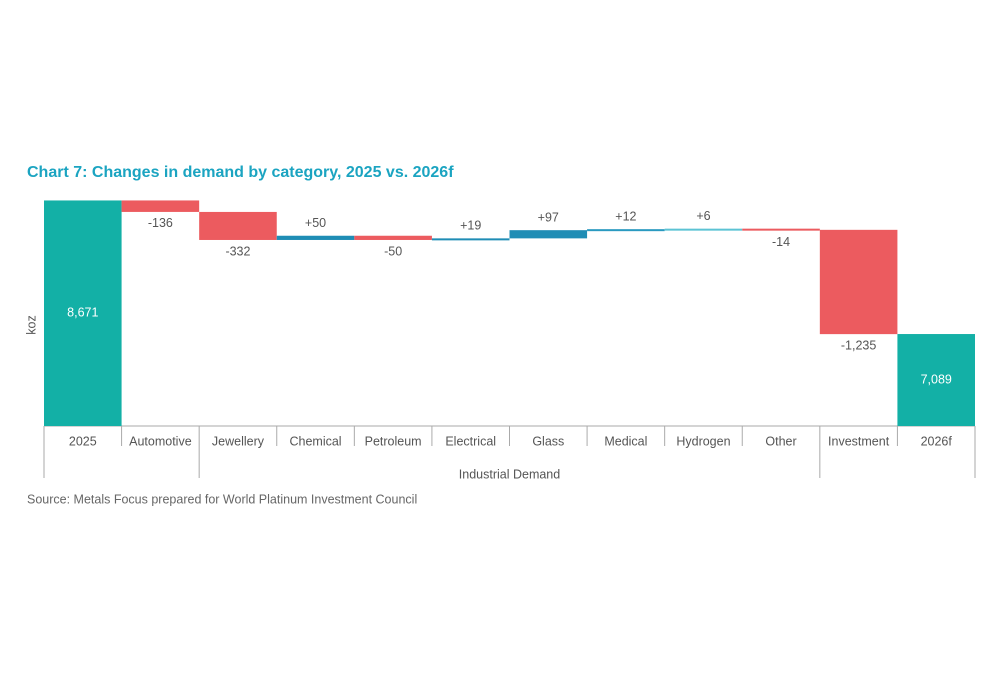 The height and width of the screenshot is (675, 1000). I want to click on data-label: -14, so click(781, 242).